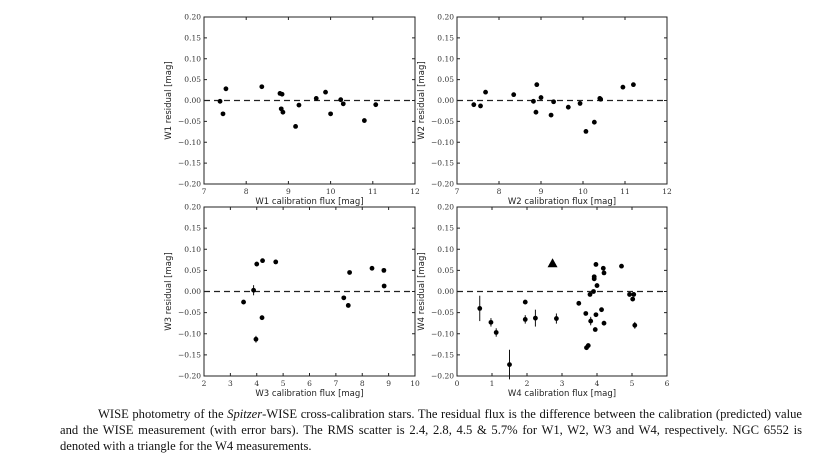  I want to click on caption-italic: Spitzer, so click(245, 414).